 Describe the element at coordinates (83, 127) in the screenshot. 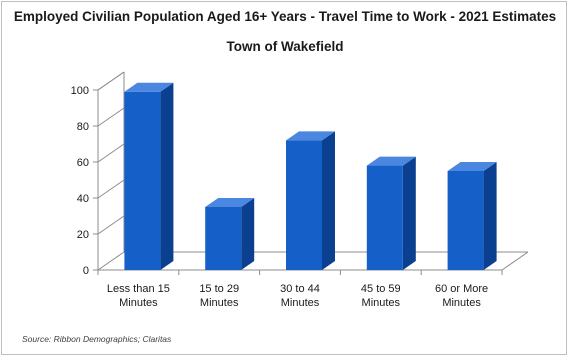

I see `y-tick-label: 80` at that location.